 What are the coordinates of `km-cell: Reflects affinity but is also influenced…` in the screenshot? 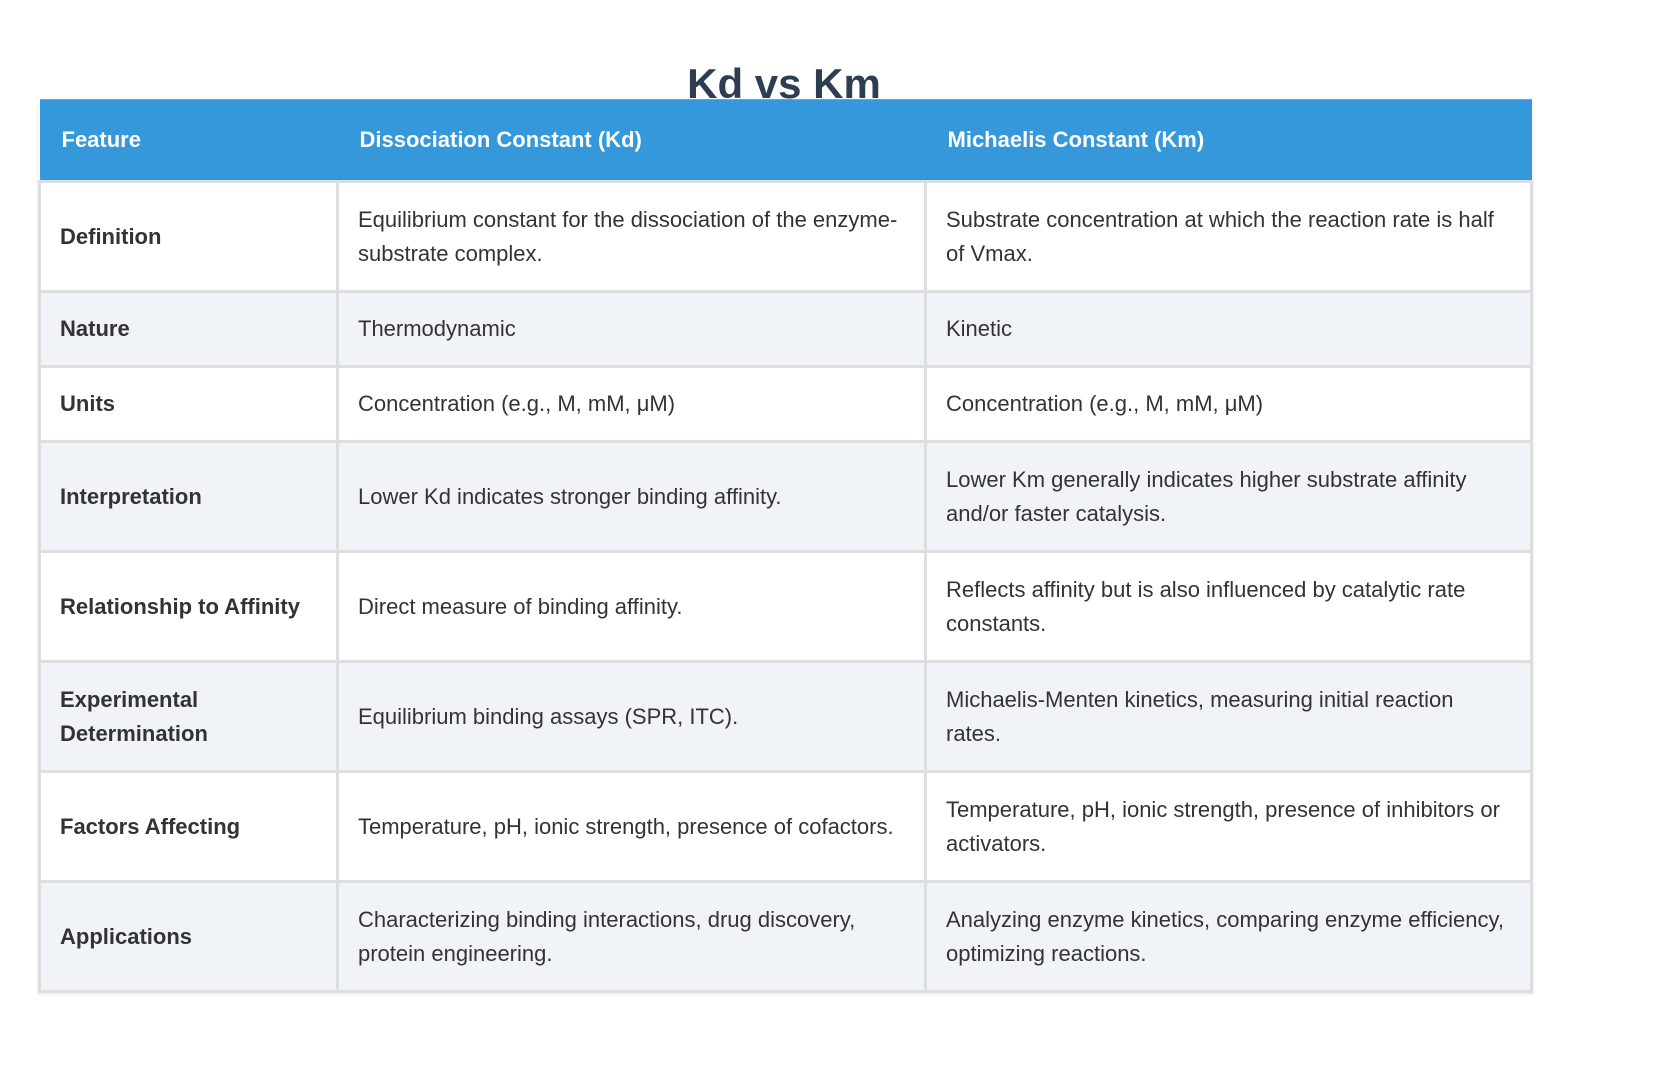 It's located at (1228, 606).